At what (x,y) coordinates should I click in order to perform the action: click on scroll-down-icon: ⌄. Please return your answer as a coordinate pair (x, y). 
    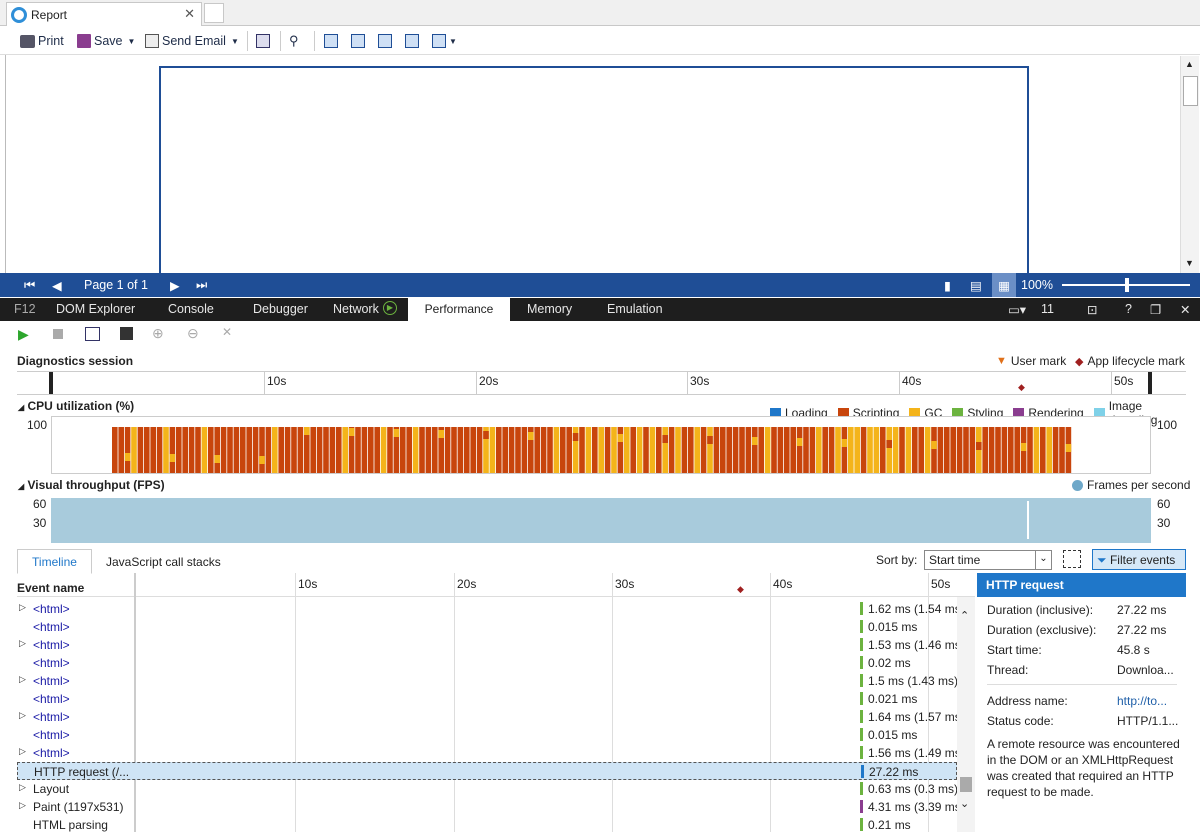
    Looking at the image, I should click on (965, 804).